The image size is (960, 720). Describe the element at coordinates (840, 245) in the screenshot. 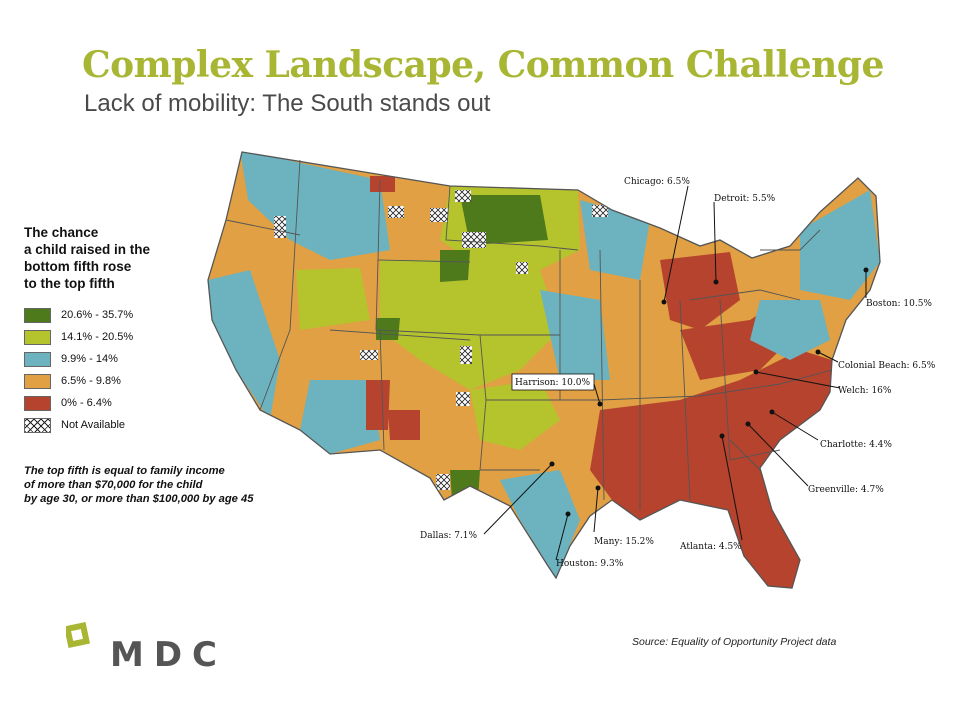

I see `region-new-england` at that location.